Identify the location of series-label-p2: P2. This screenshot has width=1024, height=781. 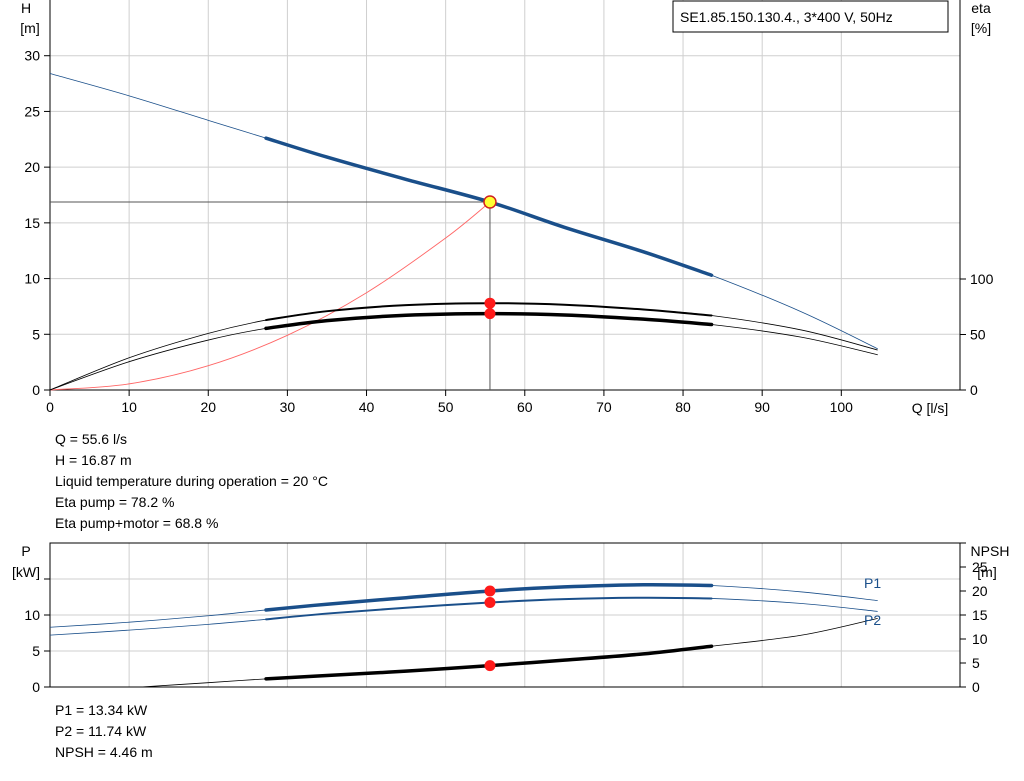
(872, 620).